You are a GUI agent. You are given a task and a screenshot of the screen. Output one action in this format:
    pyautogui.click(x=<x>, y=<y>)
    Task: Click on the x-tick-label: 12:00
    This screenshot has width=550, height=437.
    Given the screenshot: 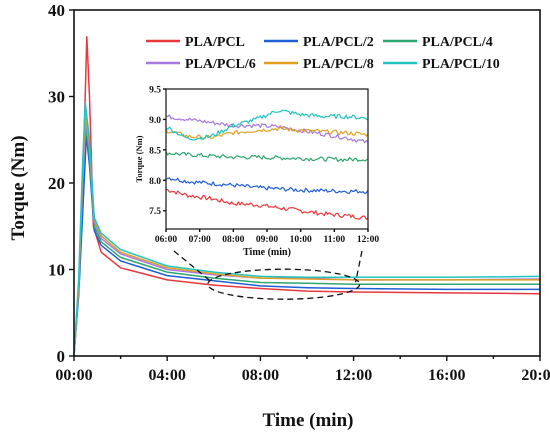 What is the action you would take?
    pyautogui.click(x=353, y=375)
    